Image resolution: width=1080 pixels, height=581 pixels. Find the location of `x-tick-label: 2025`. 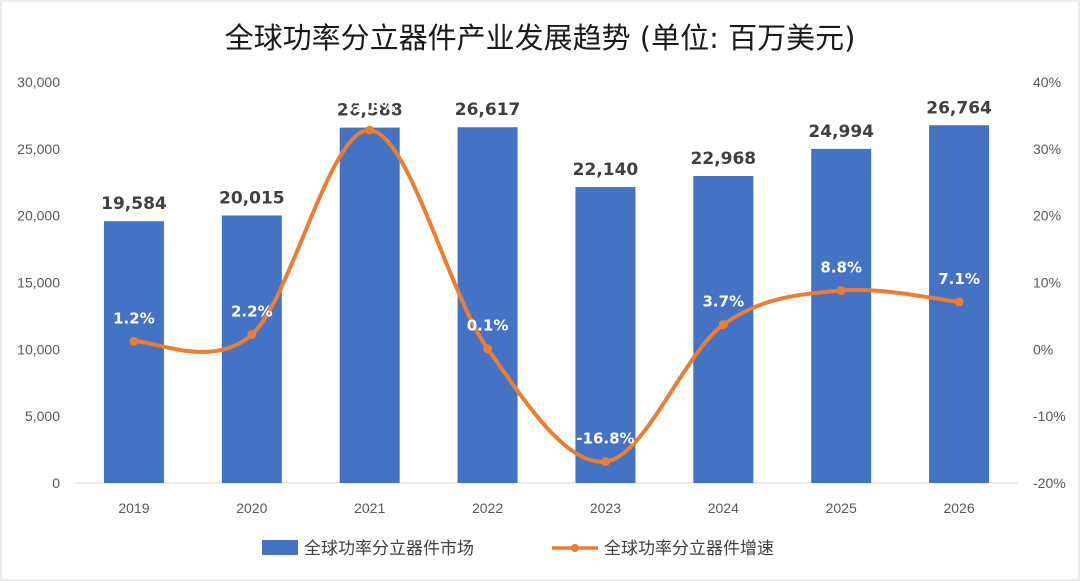

x-tick-label: 2025 is located at coordinates (841, 508).